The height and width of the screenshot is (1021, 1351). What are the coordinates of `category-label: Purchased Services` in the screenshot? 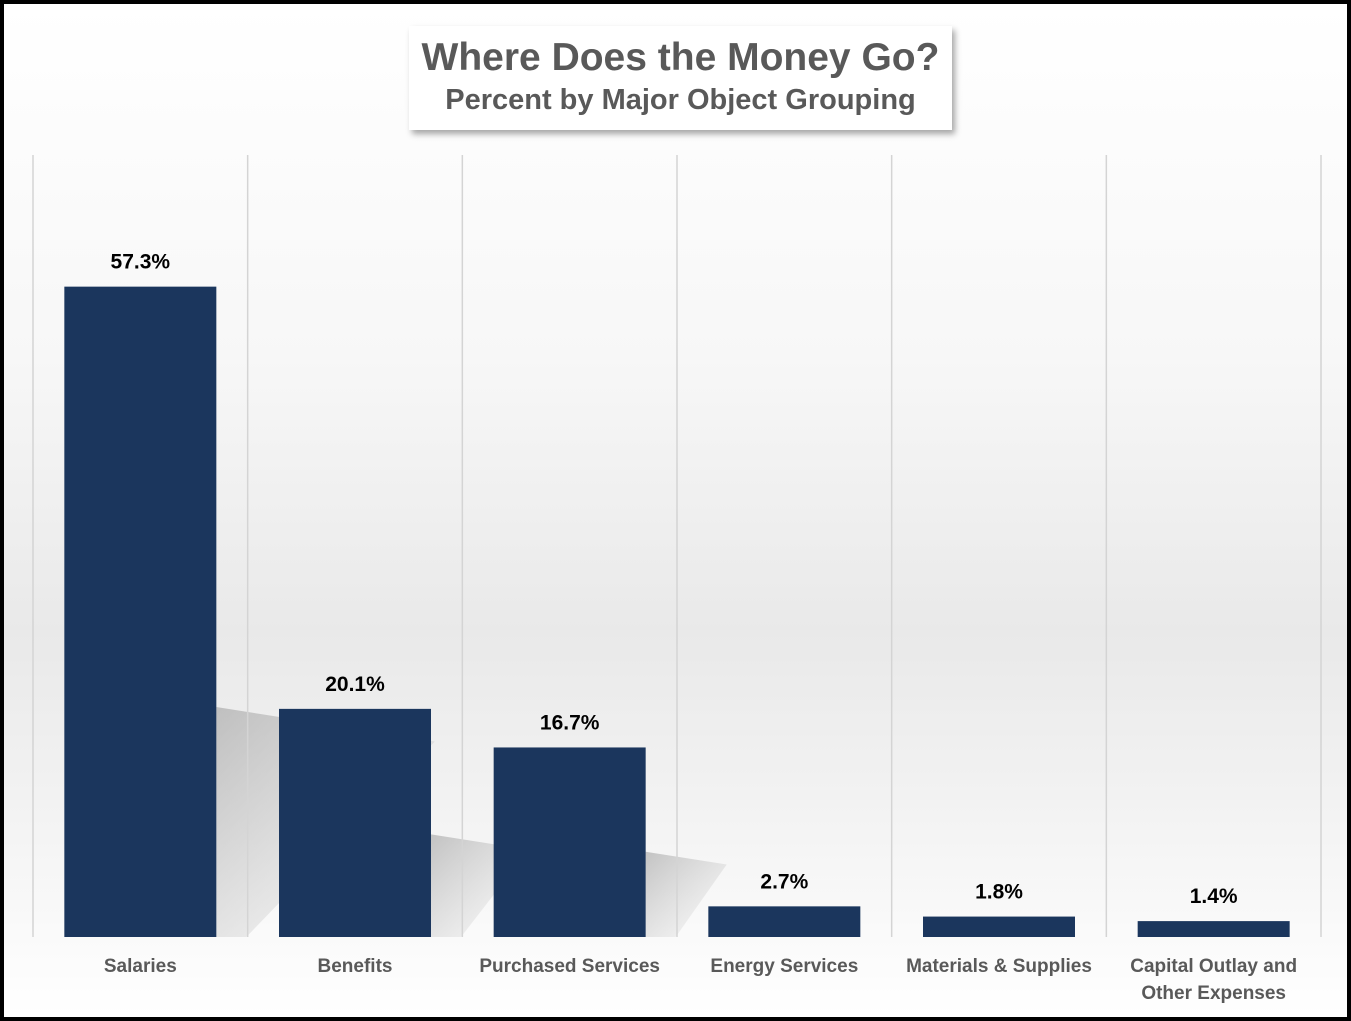 It's located at (569, 966).